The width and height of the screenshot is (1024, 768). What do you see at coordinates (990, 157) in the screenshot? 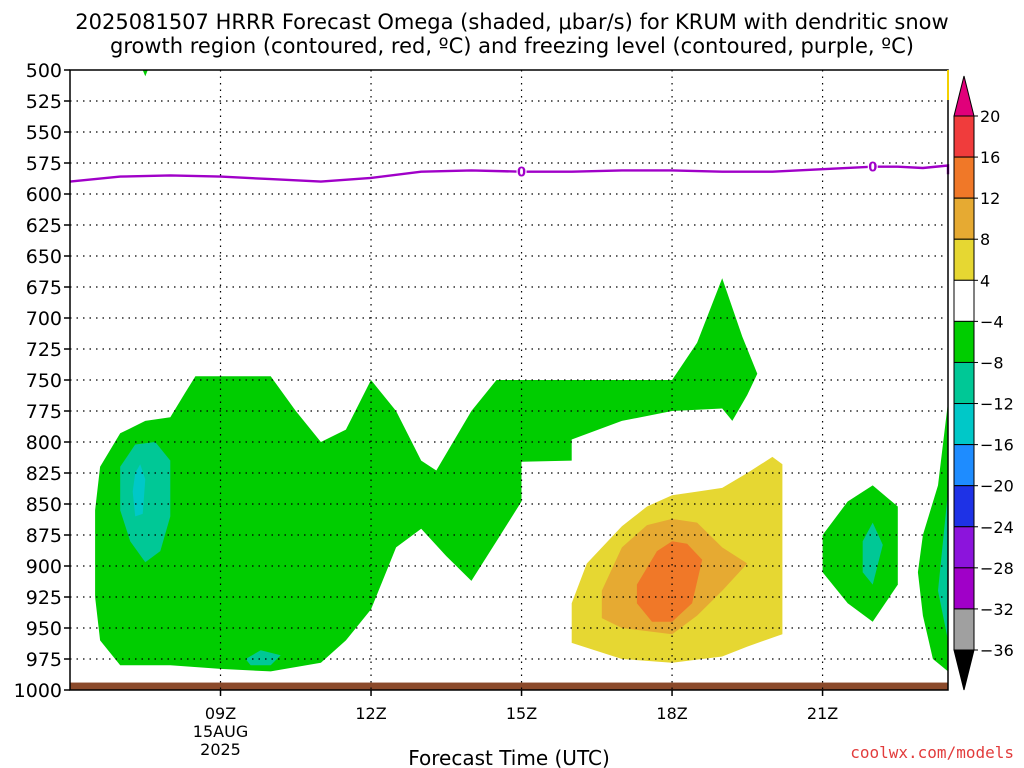
I see `colorbar-tick-label: 16` at bounding box center [990, 157].